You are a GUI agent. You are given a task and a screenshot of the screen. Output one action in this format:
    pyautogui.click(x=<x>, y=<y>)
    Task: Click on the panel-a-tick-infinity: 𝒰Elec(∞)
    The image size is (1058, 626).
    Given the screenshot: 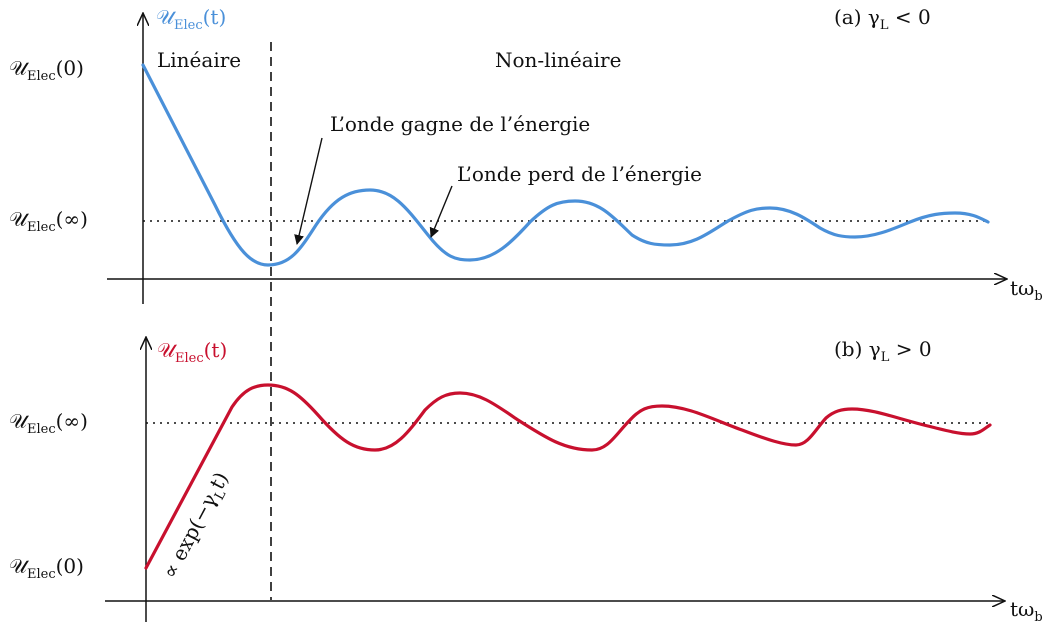 What is the action you would take?
    pyautogui.click(x=48, y=221)
    